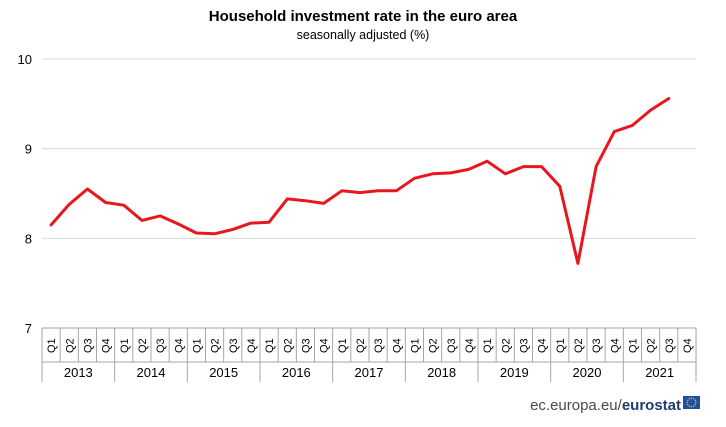 This screenshot has width=726, height=427. What do you see at coordinates (25, 194) in the screenshot?
I see `y-axis: 7 8 9 10` at bounding box center [25, 194].